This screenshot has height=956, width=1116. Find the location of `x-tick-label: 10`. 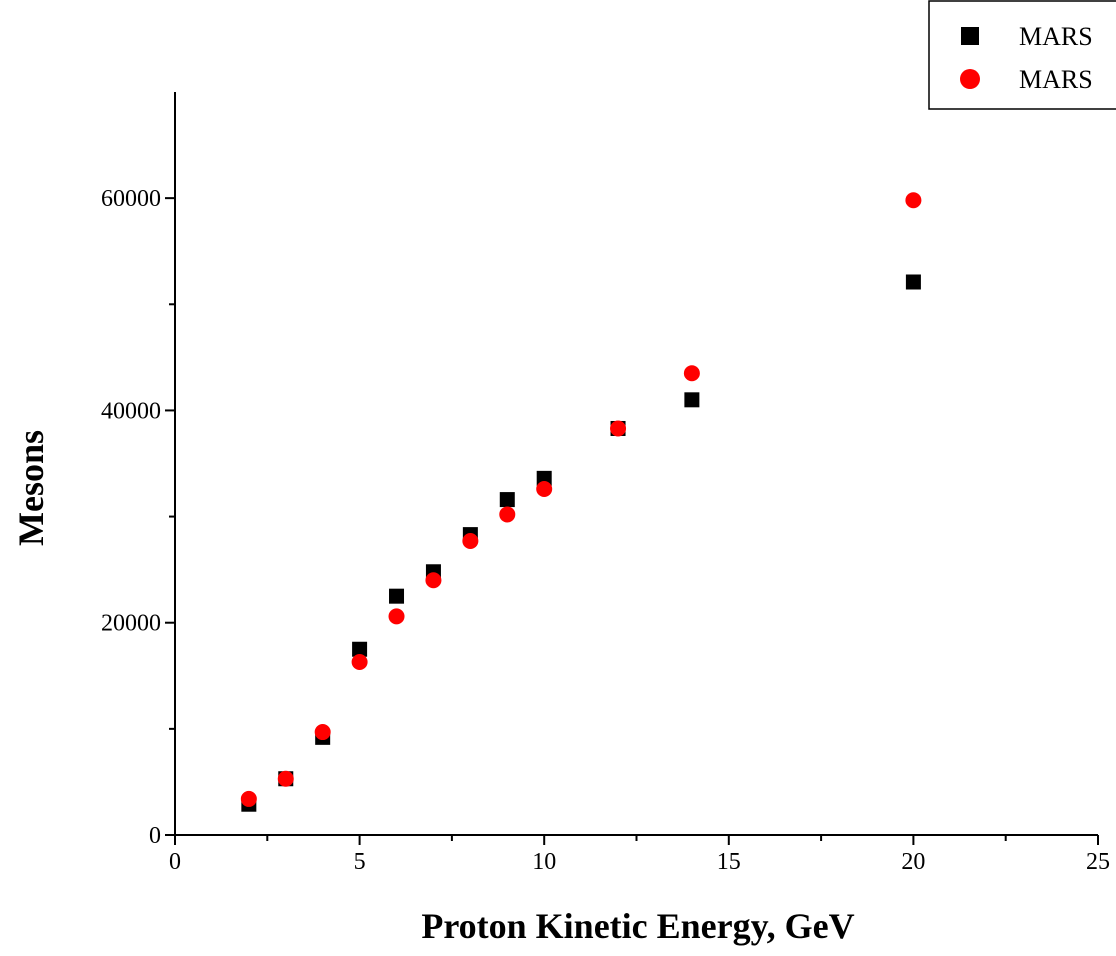

x-tick-label: 10 is located at coordinates (544, 862).